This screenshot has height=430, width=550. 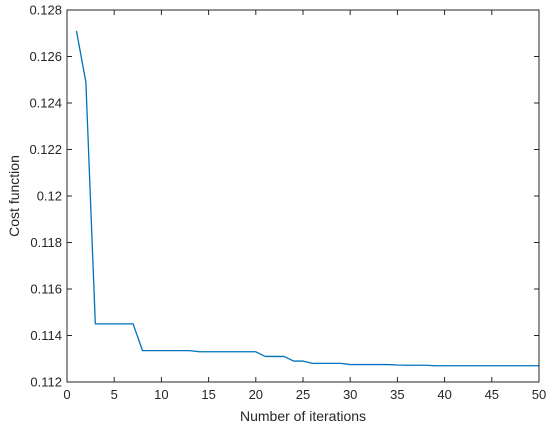 I want to click on x-tick-label: 15, so click(x=208, y=394).